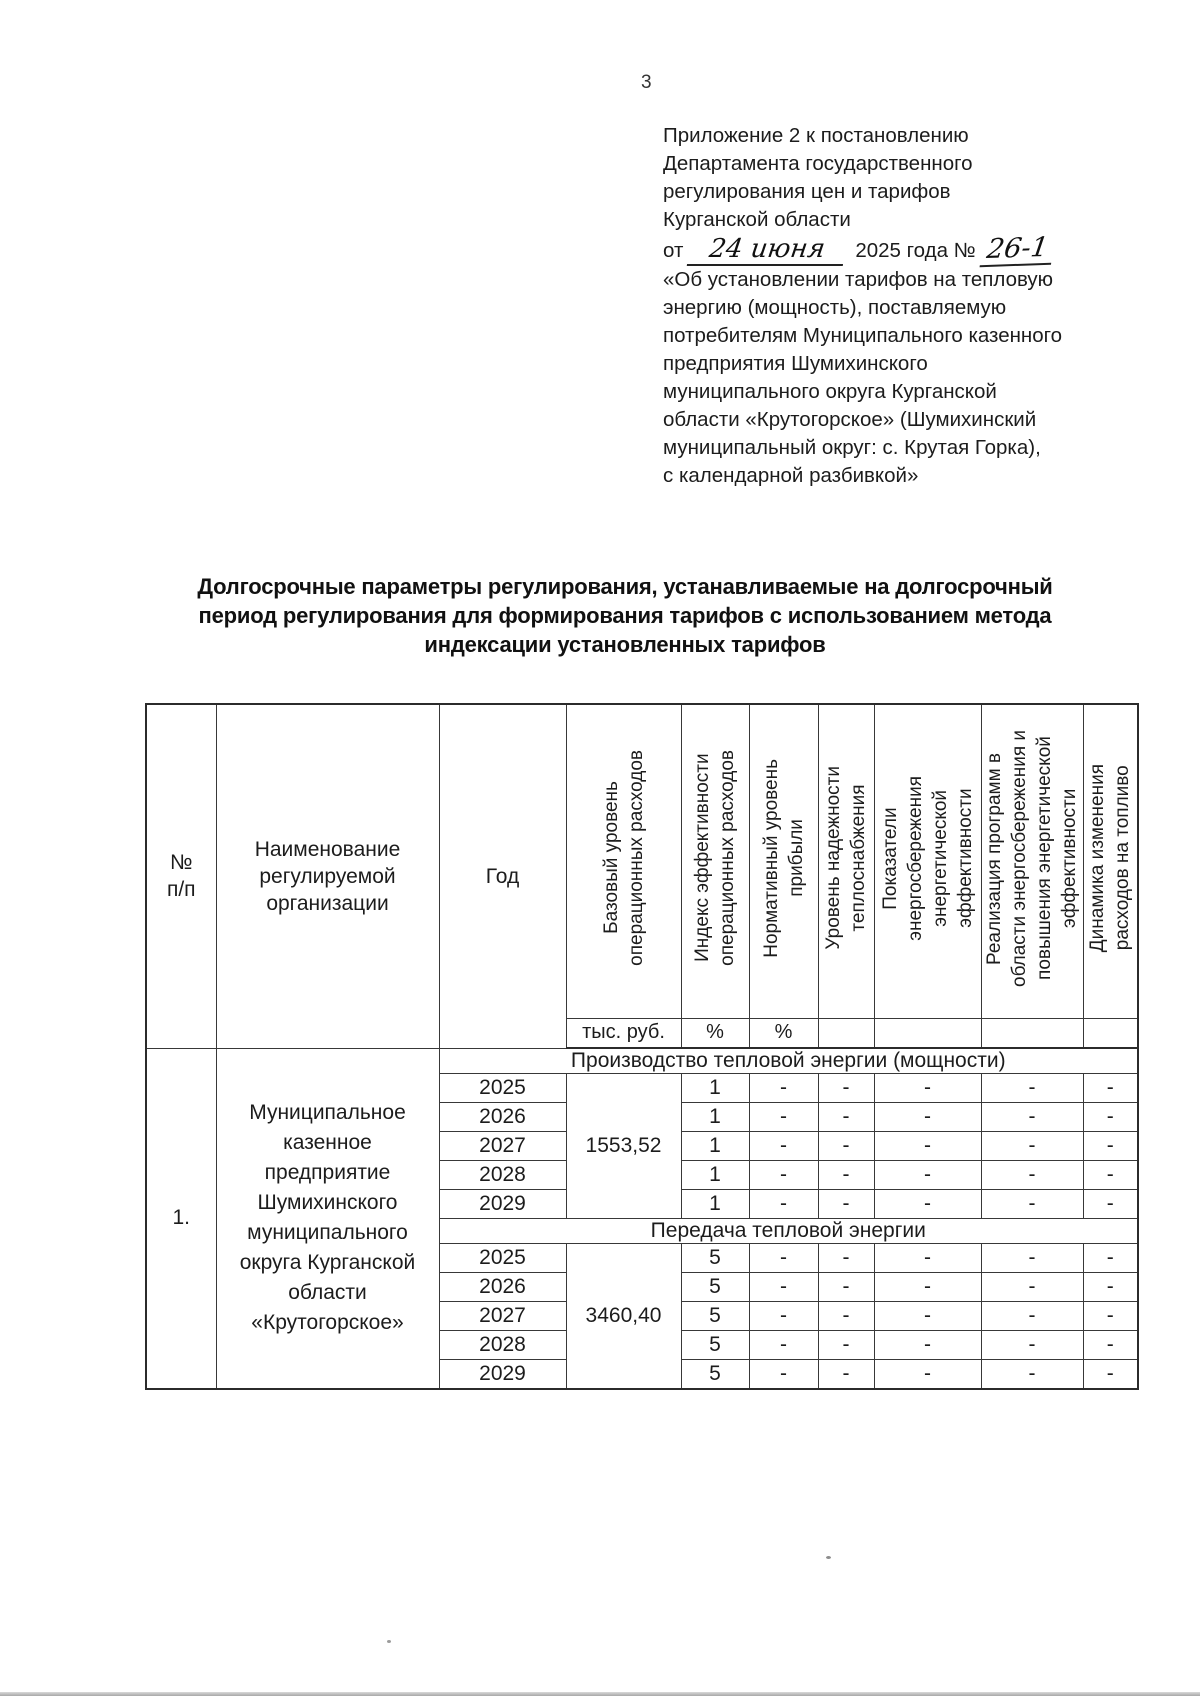 The width and height of the screenshot is (1200, 1696). I want to click on table-row: 2029 1 - - - - -, so click(642, 1204).